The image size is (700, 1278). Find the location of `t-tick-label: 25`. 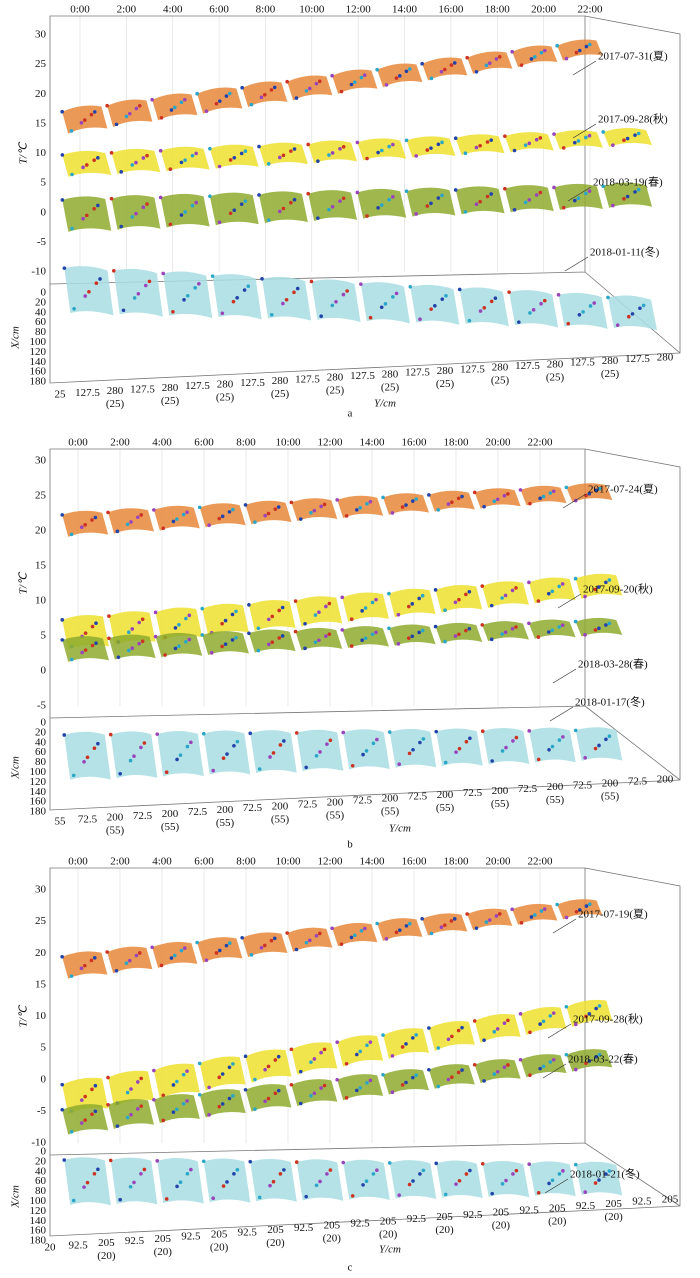

t-tick-label: 25 is located at coordinates (41, 921).